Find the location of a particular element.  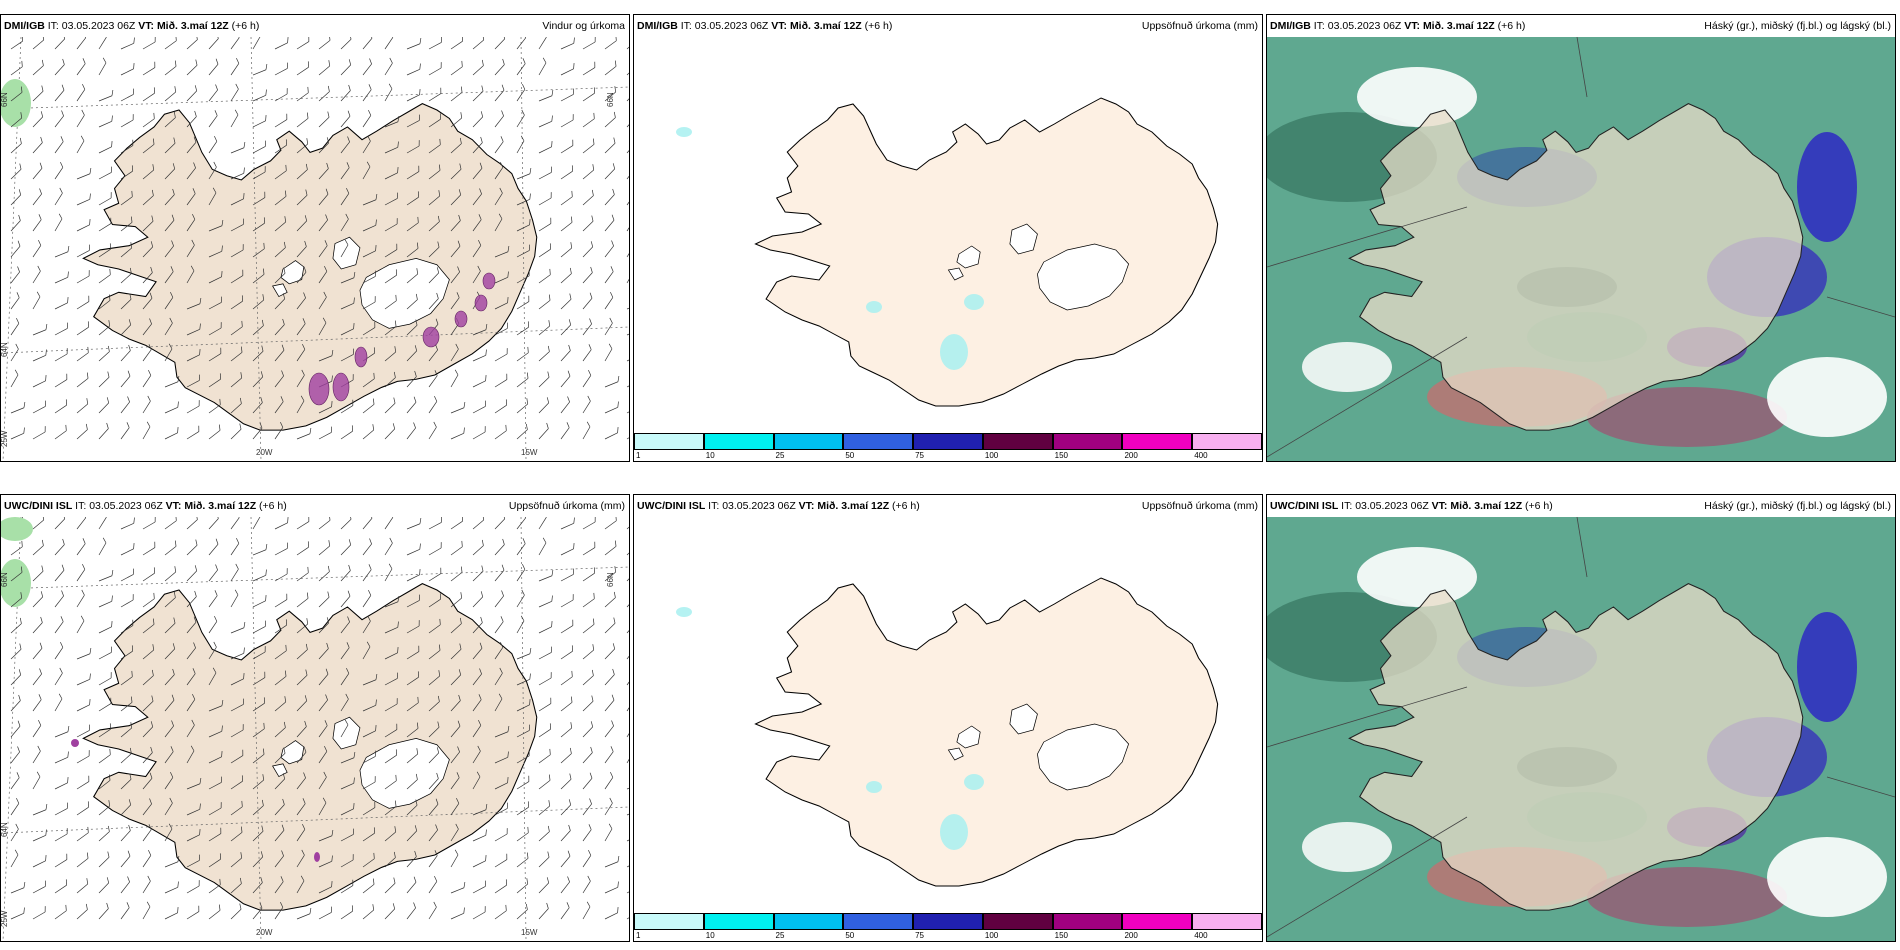

panel-title: Vindur og úrkoma is located at coordinates (583, 26).